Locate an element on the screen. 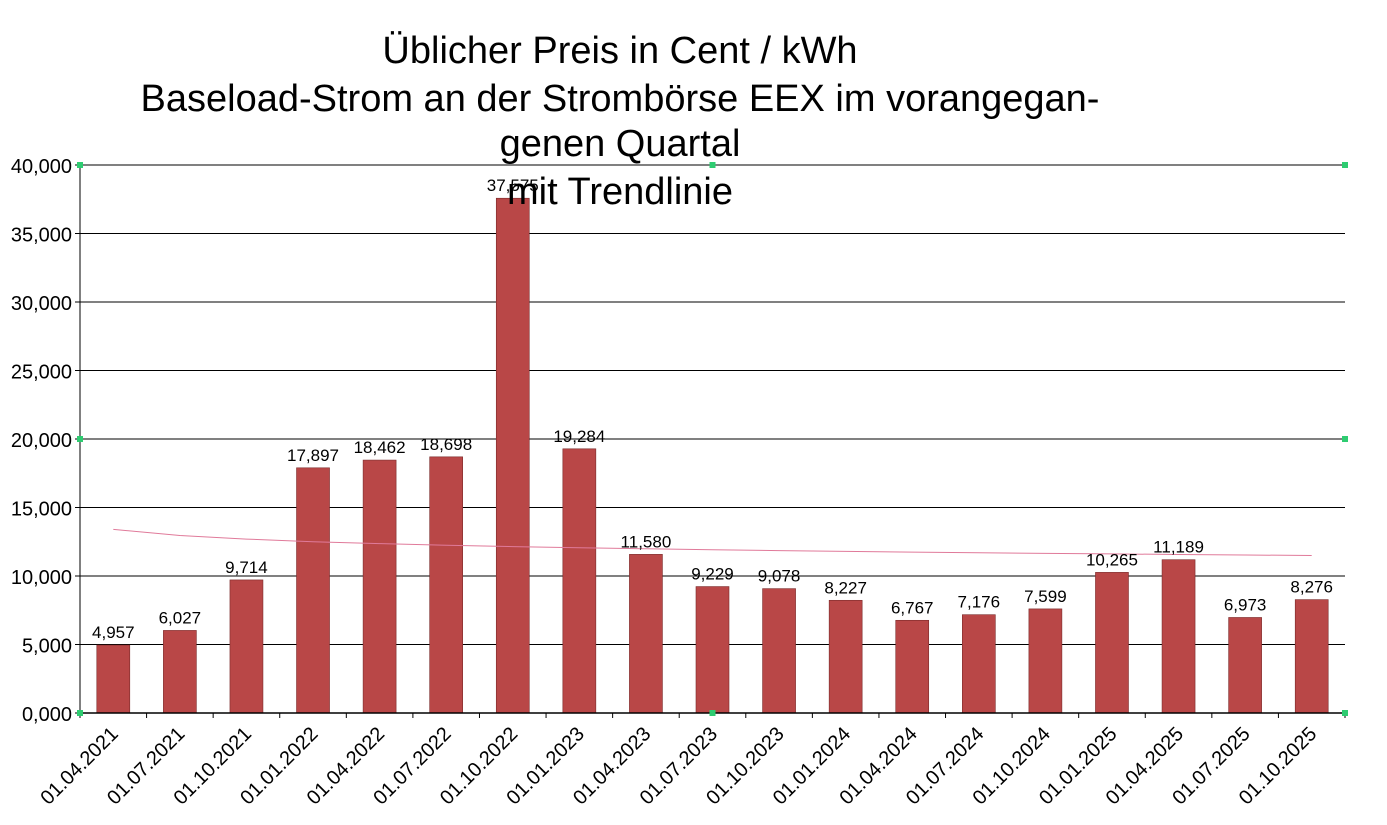  value-label: 6,973 is located at coordinates (1245, 604).